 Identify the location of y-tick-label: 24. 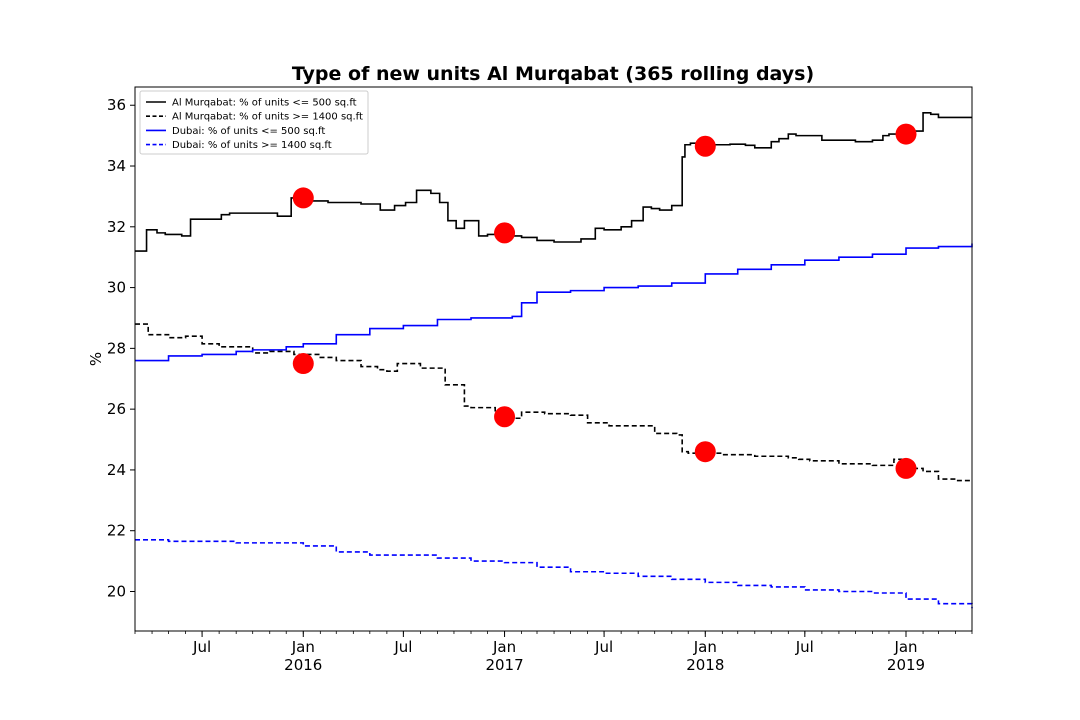
(116, 470).